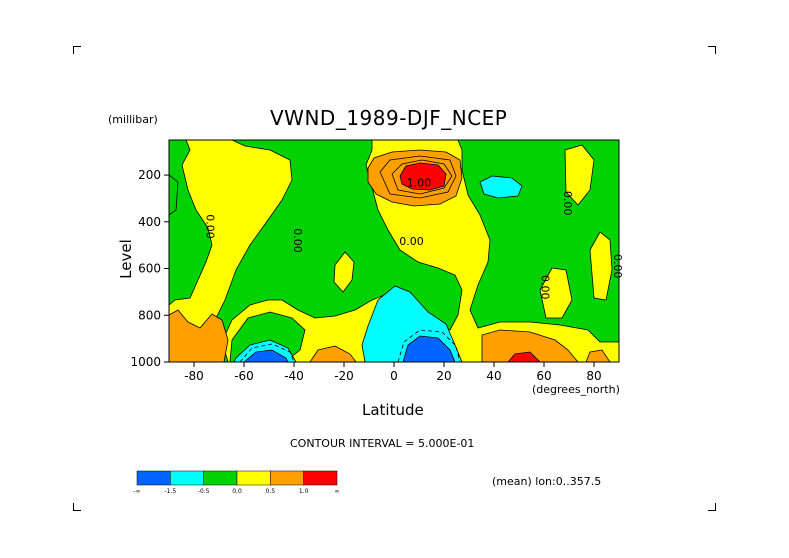 The width and height of the screenshot is (789, 558). Describe the element at coordinates (598, 355) in the screenshot. I see `fill-orange-far-east` at that location.